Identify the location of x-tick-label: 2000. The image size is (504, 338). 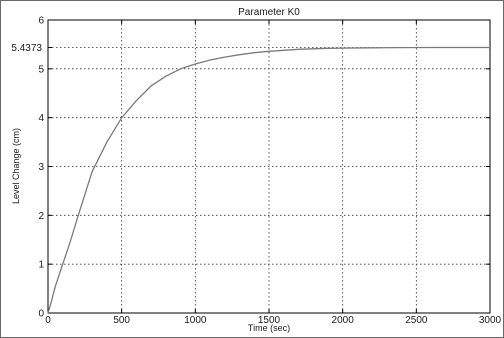
(343, 320).